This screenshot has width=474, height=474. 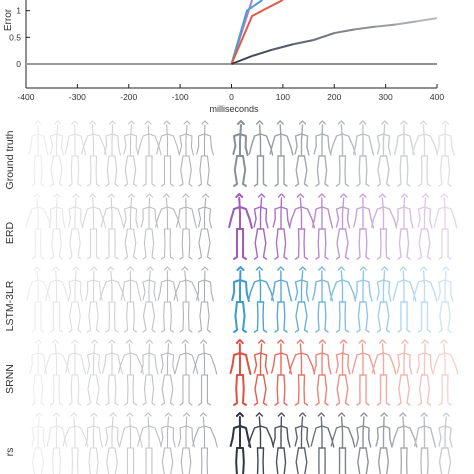 I want to click on series-lines, so click(x=231, y=32).